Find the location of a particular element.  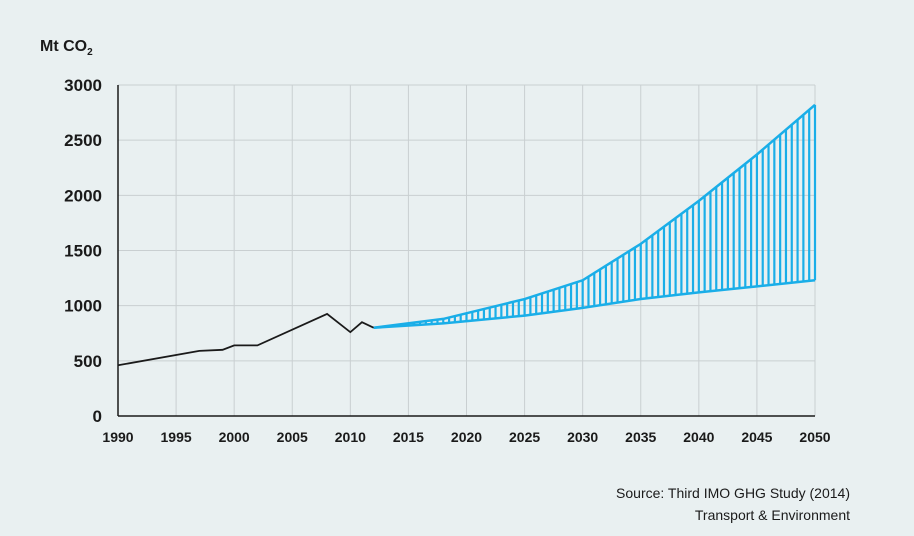

y-tick-label: 0 is located at coordinates (97, 416).